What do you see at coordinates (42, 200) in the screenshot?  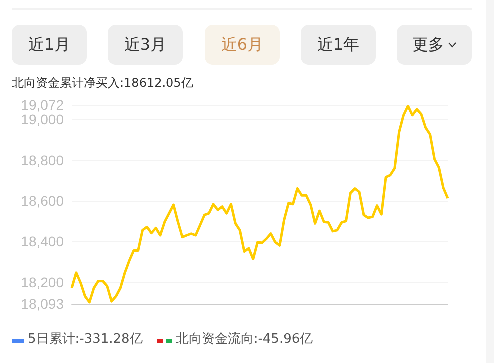 I see `y-tick-label: 18,600` at bounding box center [42, 200].